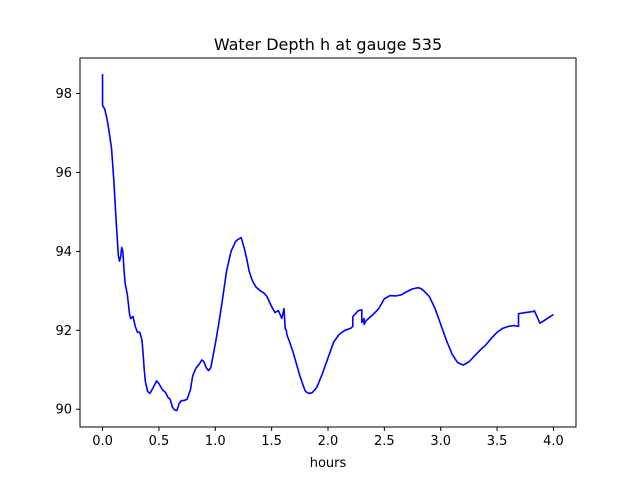  What do you see at coordinates (553, 441) in the screenshot?
I see `x-tick-label: 4.0` at bounding box center [553, 441].